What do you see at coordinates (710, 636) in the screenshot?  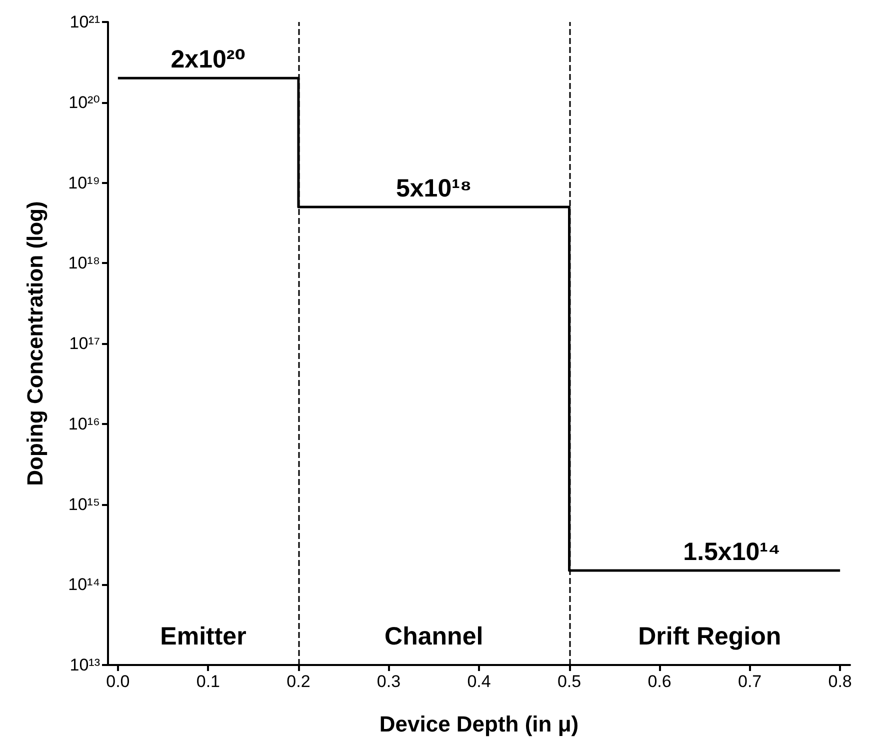 I see `annotation: Drift Region` at bounding box center [710, 636].